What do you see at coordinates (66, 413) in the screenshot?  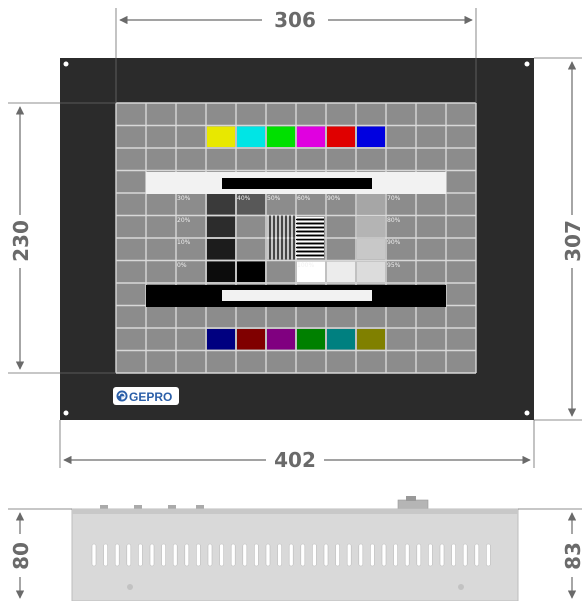 I see `mount-hole-bottom-left` at bounding box center [66, 413].